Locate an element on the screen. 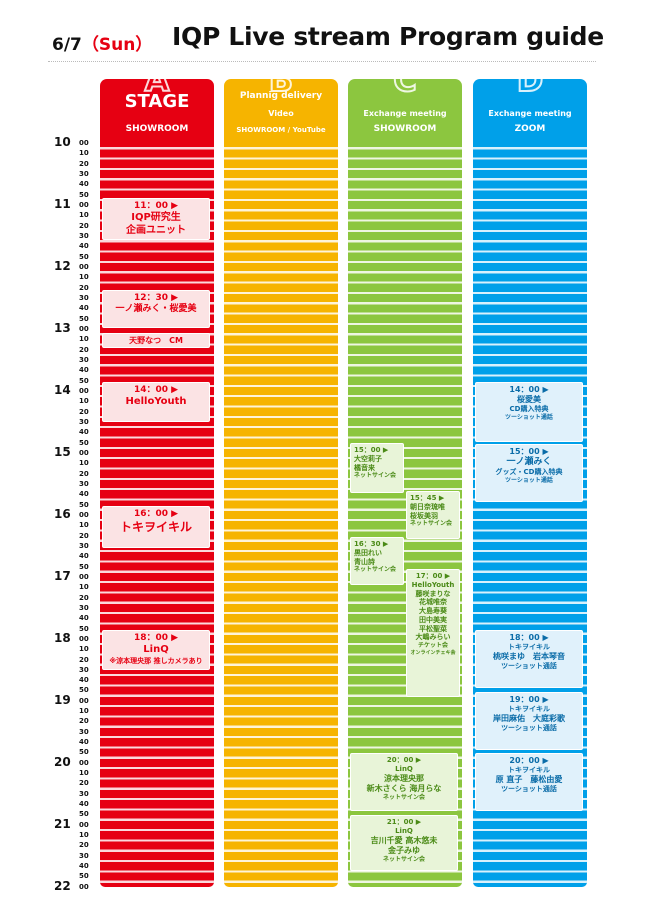 Image resolution: width=645 pixels, height=912 pixels. event-time: 15：45 ▶ is located at coordinates (427, 498).